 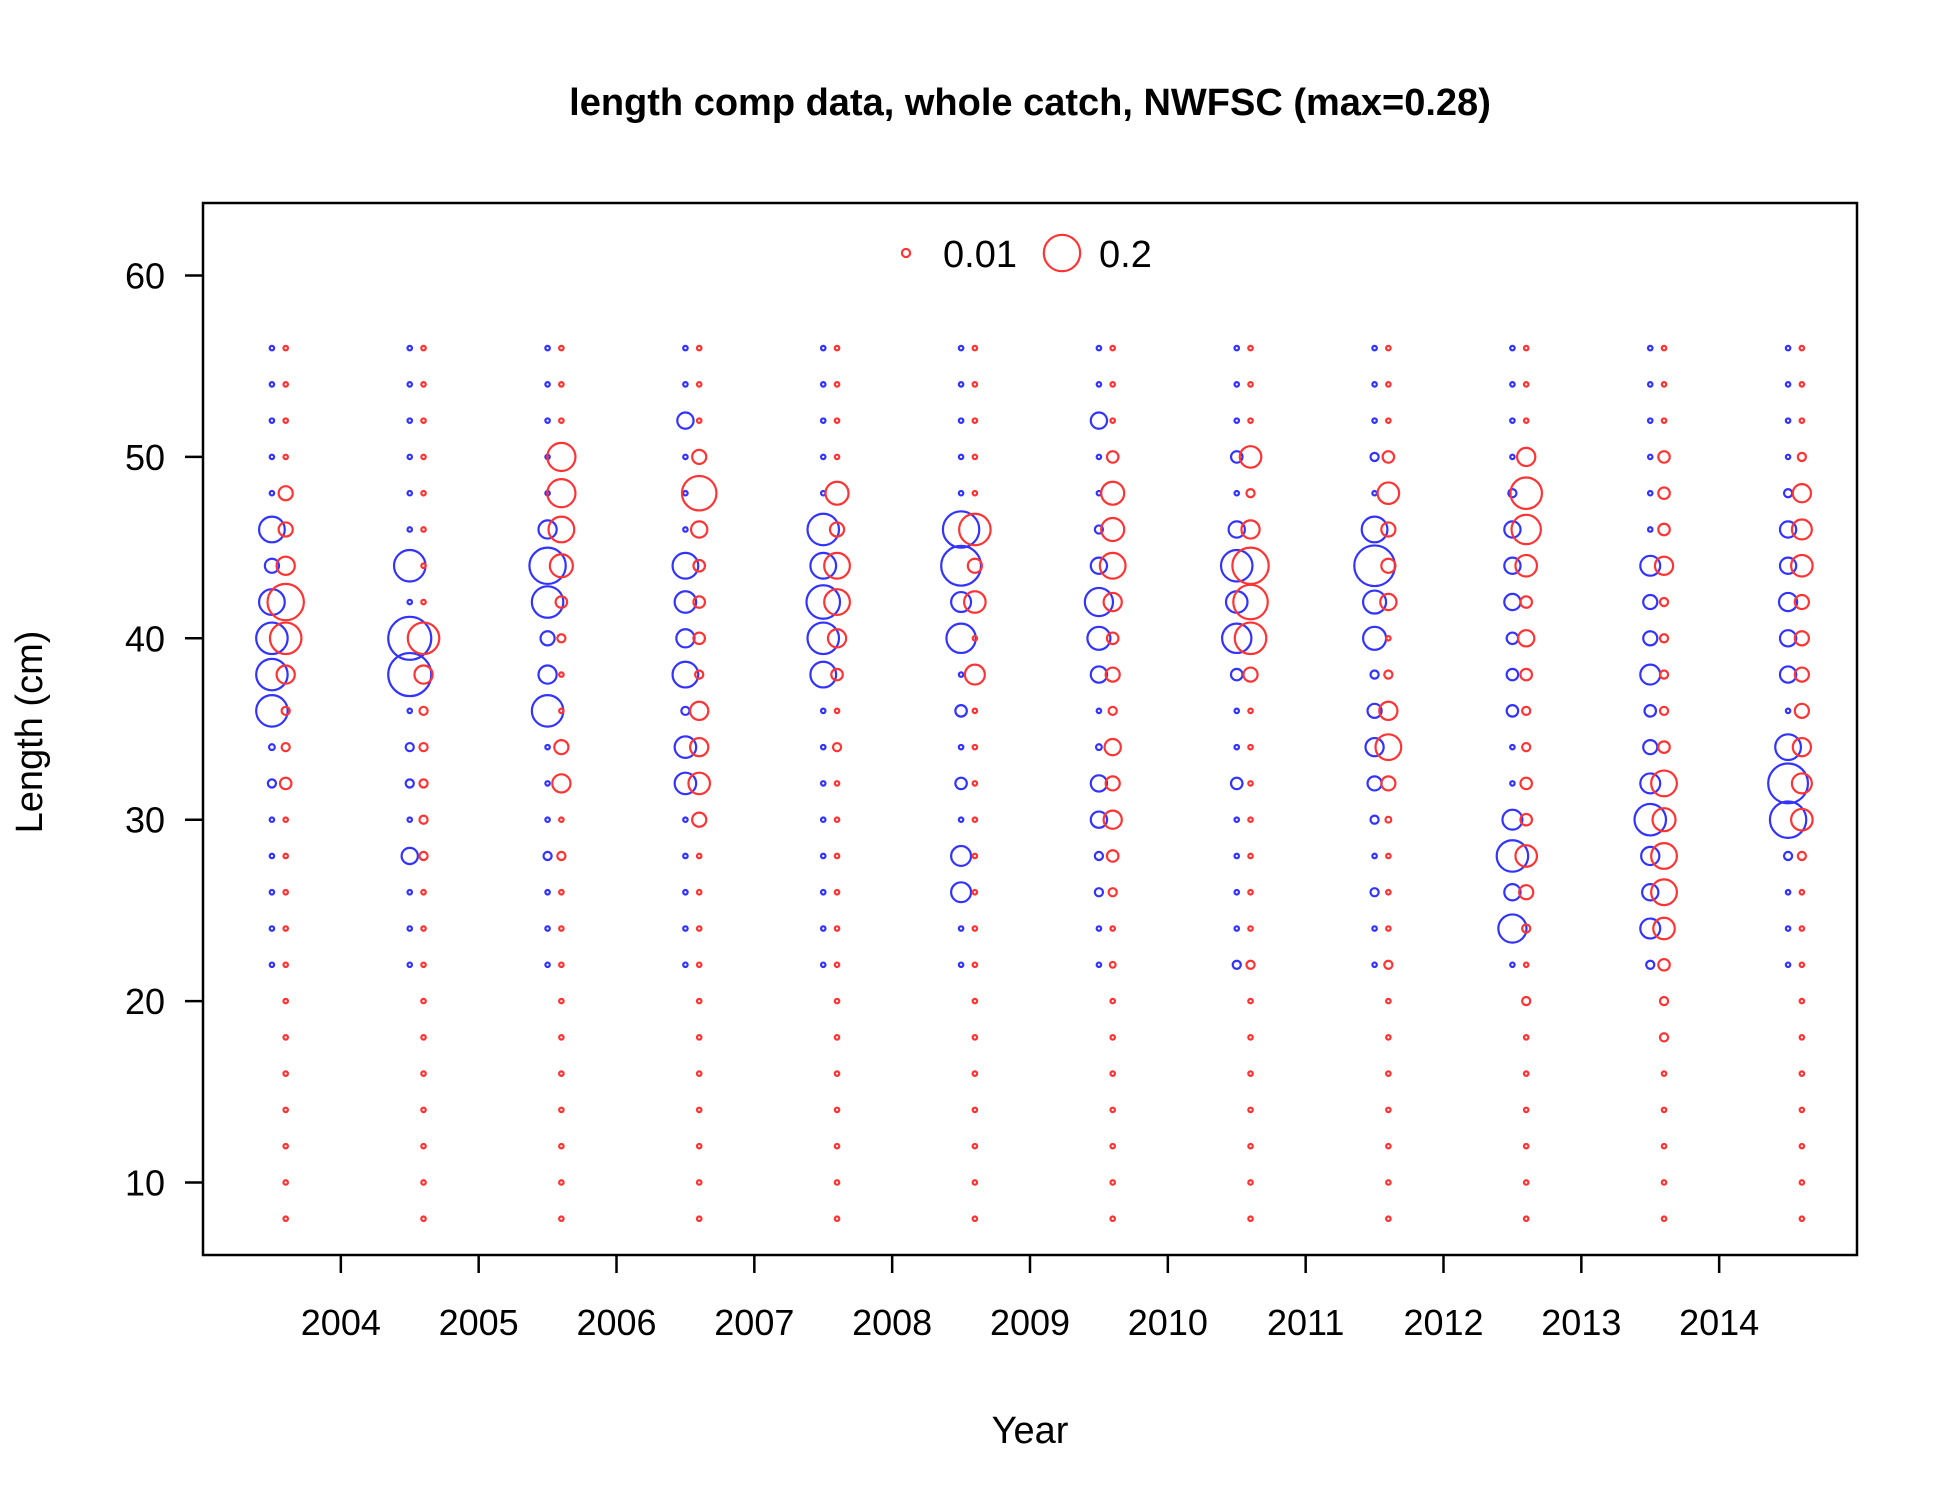 I want to click on x-tick-label: 2010, so click(x=1168, y=1322).